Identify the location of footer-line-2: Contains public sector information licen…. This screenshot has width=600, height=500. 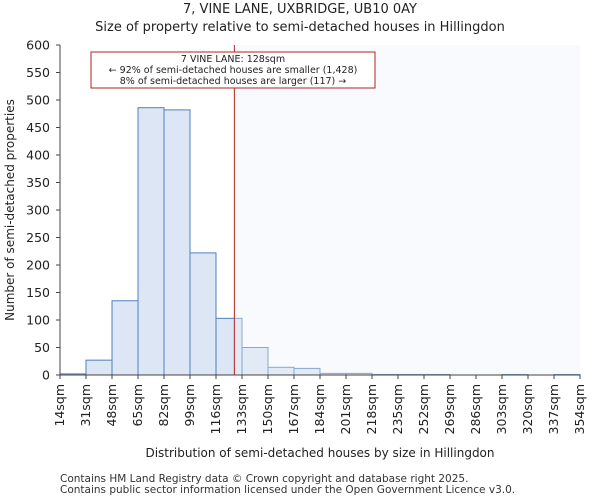
(288, 490).